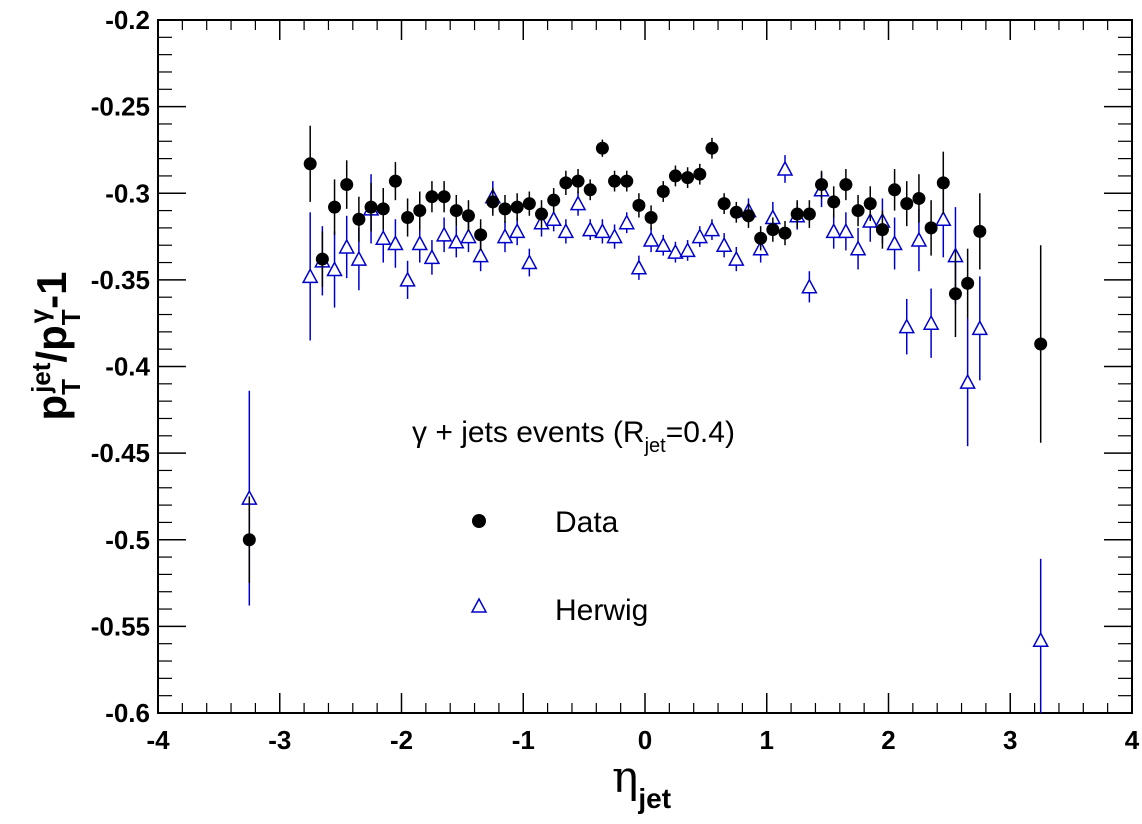  I want to click on x-tick-label: -2, so click(401, 740).